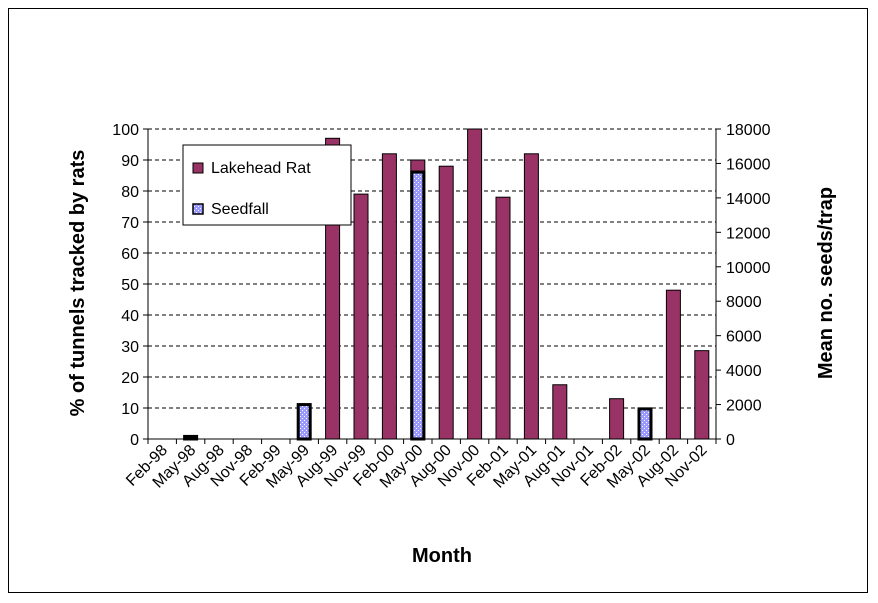  What do you see at coordinates (442, 556) in the screenshot?
I see `x-axis-title: Month` at bounding box center [442, 556].